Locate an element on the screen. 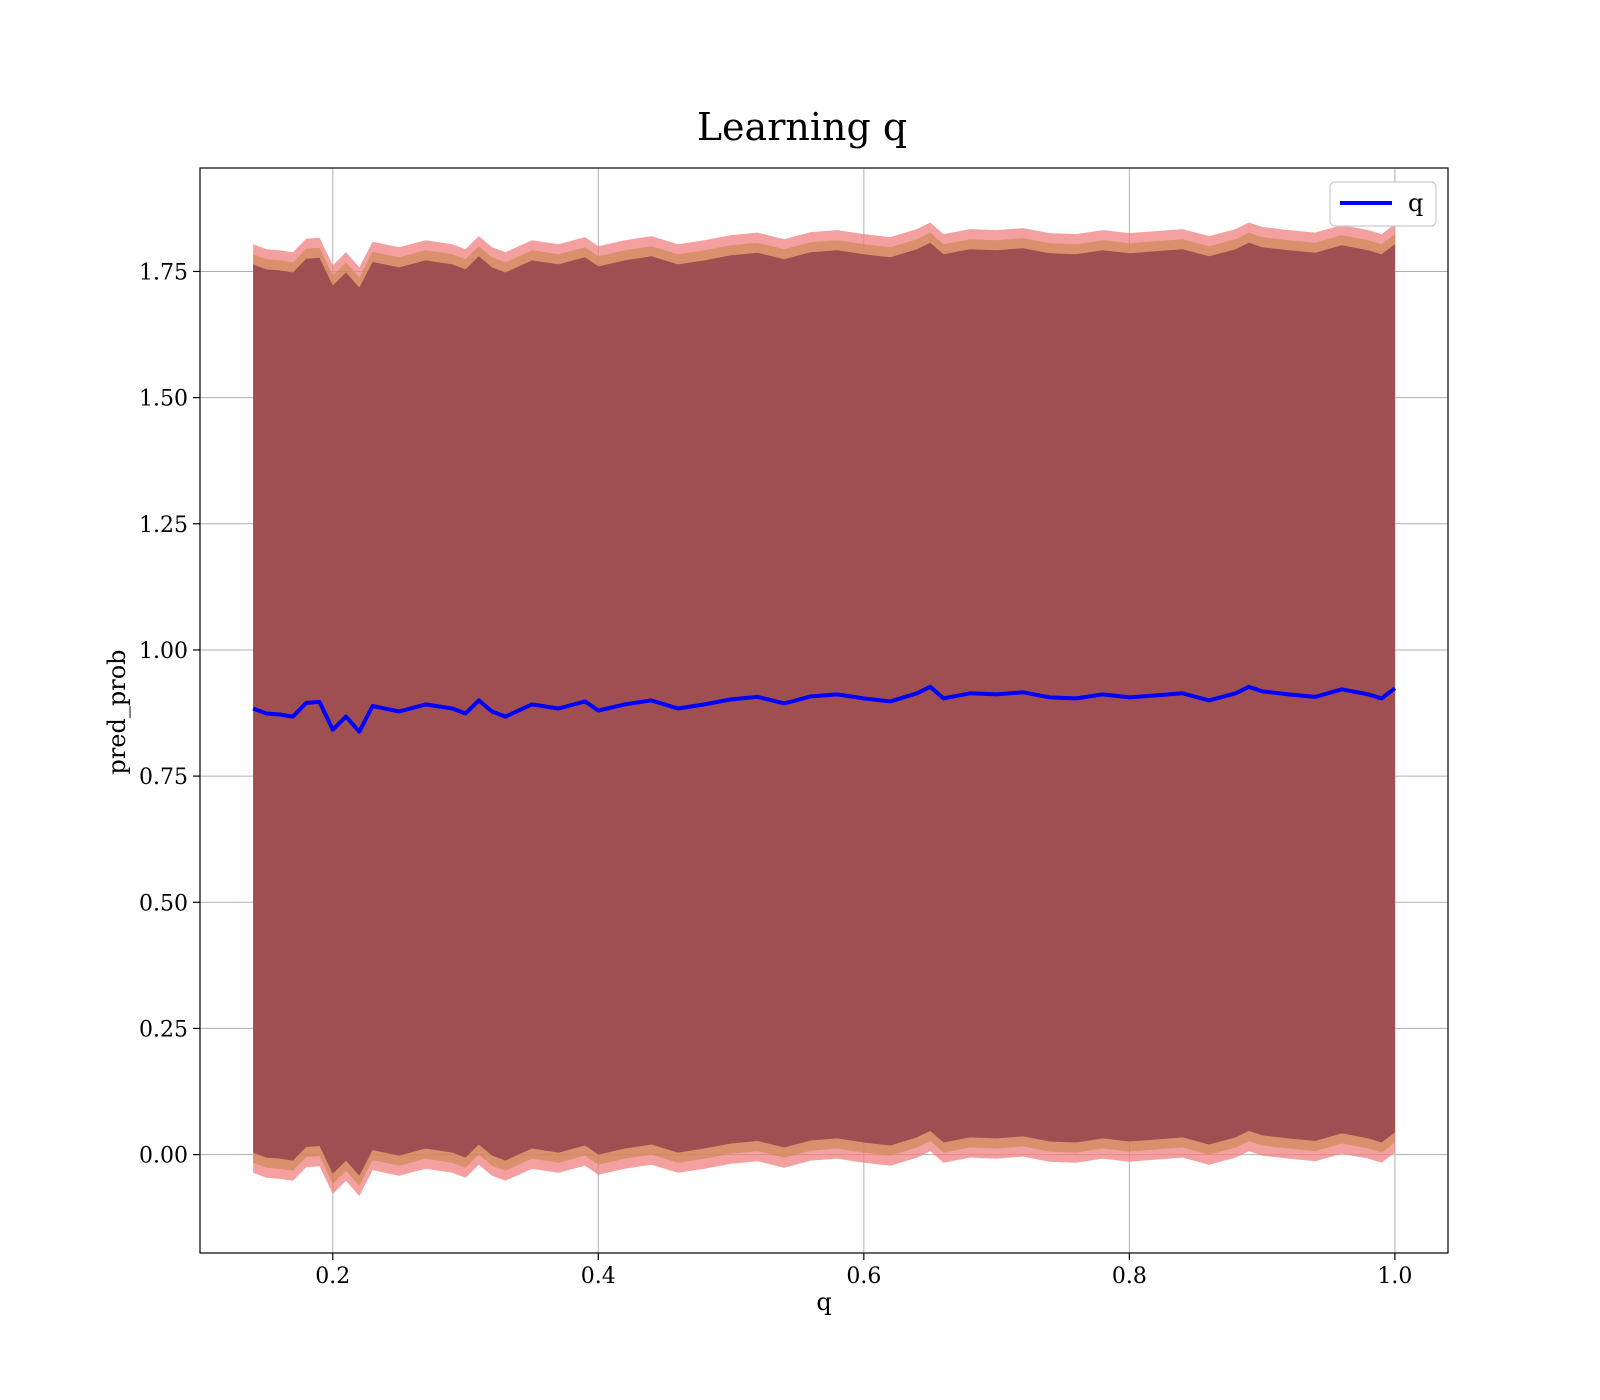 The width and height of the screenshot is (1600, 1400). x-tick-label: 0.2 is located at coordinates (332, 1276).